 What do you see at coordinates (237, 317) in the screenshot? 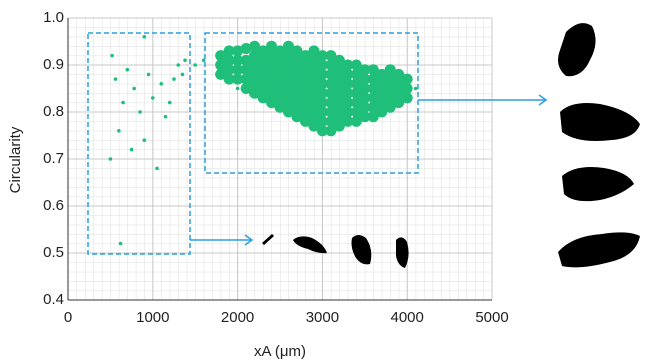
I see `x-tick-label: 2000` at bounding box center [237, 317].